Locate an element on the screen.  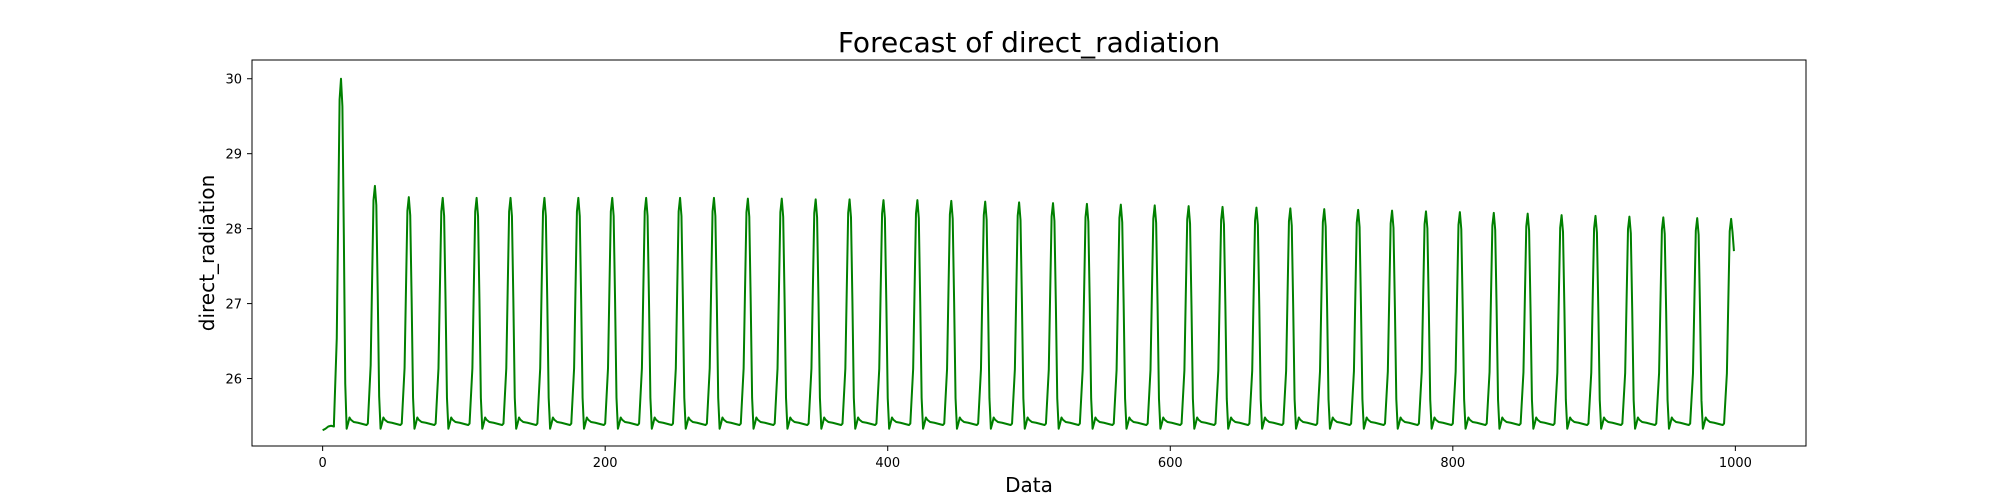
x-tick-label: 0 is located at coordinates (322, 463).